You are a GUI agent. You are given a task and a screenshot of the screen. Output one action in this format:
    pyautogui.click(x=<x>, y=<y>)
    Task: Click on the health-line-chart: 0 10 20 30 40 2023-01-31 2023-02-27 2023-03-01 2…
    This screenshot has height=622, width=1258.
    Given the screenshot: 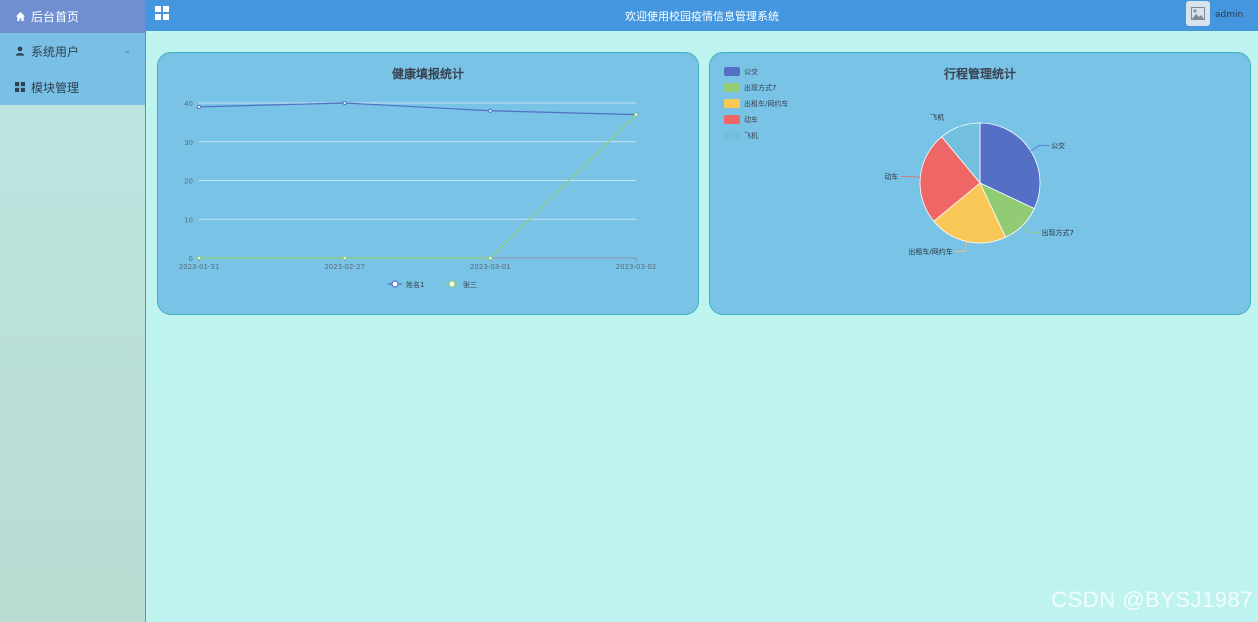 What is the action you would take?
    pyautogui.click(x=418, y=194)
    